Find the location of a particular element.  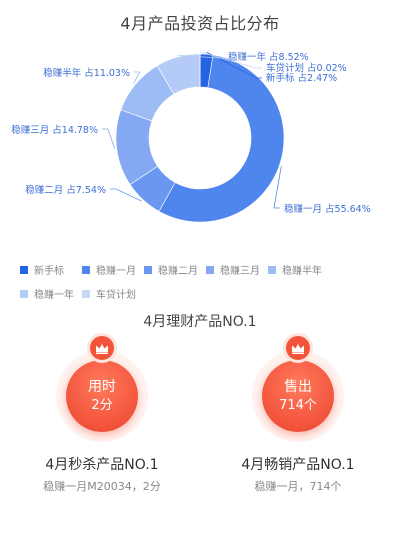

slice-label-7: 车贷计划 占0.02% is located at coordinates (306, 68).